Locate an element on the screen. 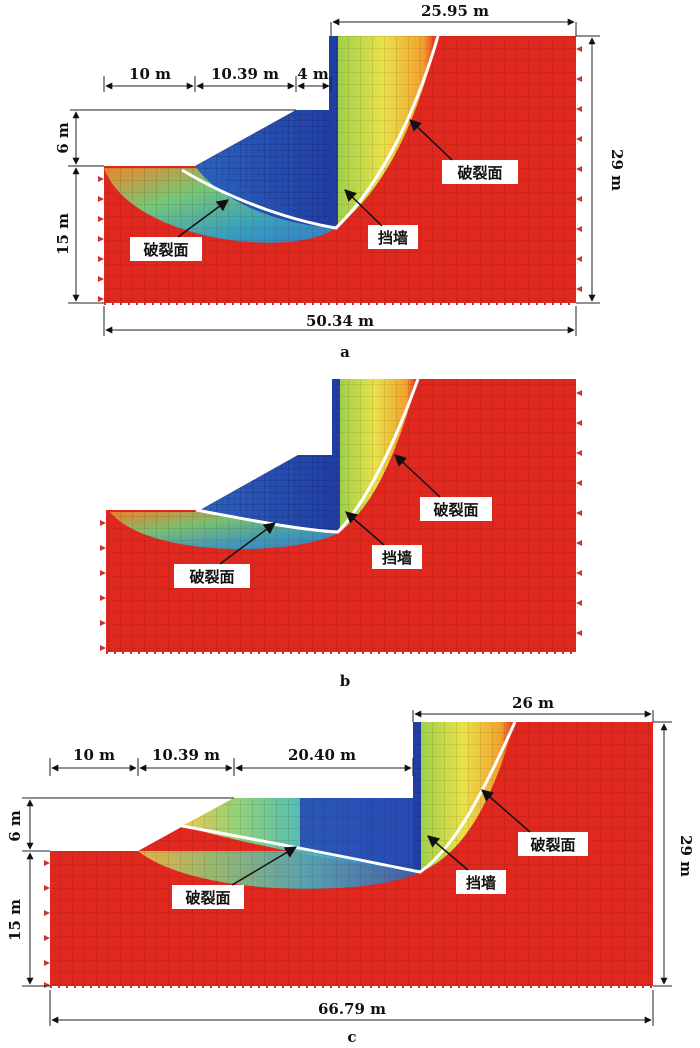 This screenshot has height=1048, width=700. panel-b-annotations: 破裂面 破裂面 挡墙 is located at coordinates (333, 521).